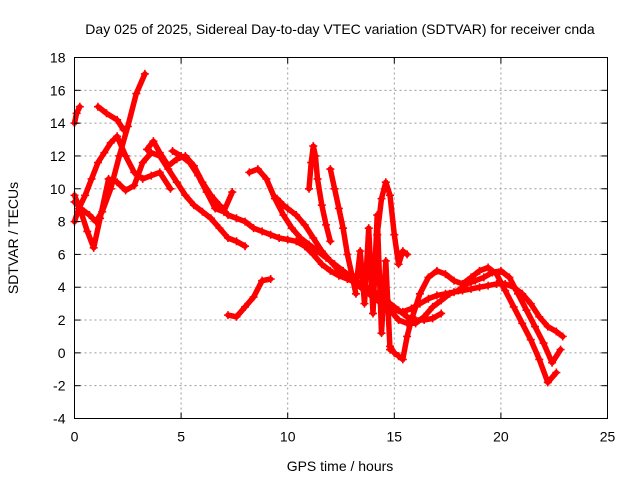 The image size is (640, 480). What do you see at coordinates (58, 58) in the screenshot?
I see `y-tick-label: 18` at bounding box center [58, 58].